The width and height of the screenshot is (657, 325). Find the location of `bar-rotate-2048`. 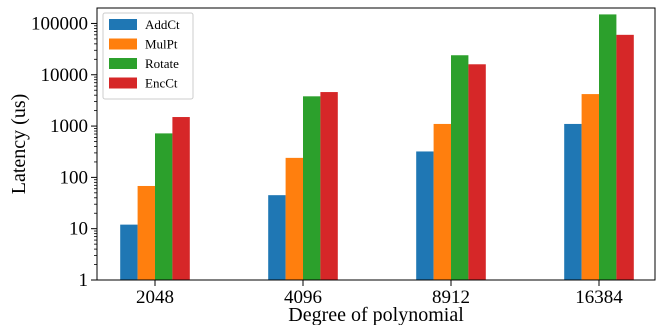

bar-rotate-2048 is located at coordinates (164, 206).